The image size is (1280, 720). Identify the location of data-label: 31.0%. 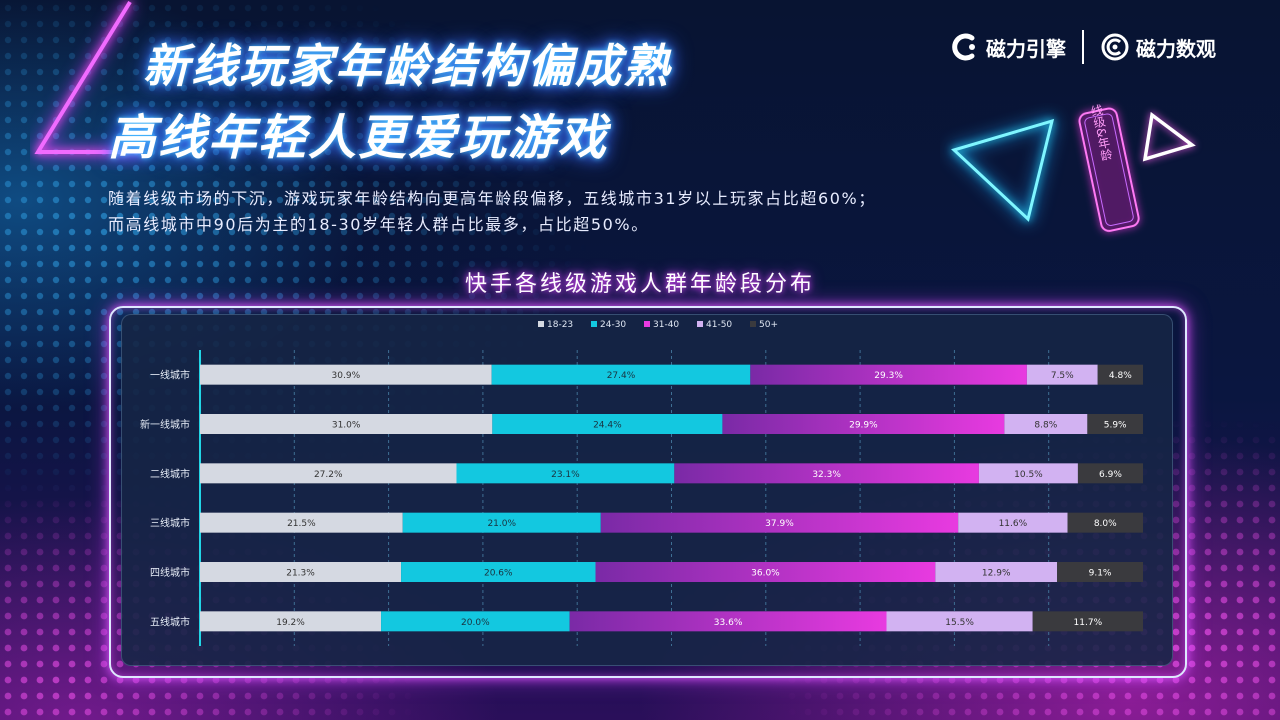
(346, 426).